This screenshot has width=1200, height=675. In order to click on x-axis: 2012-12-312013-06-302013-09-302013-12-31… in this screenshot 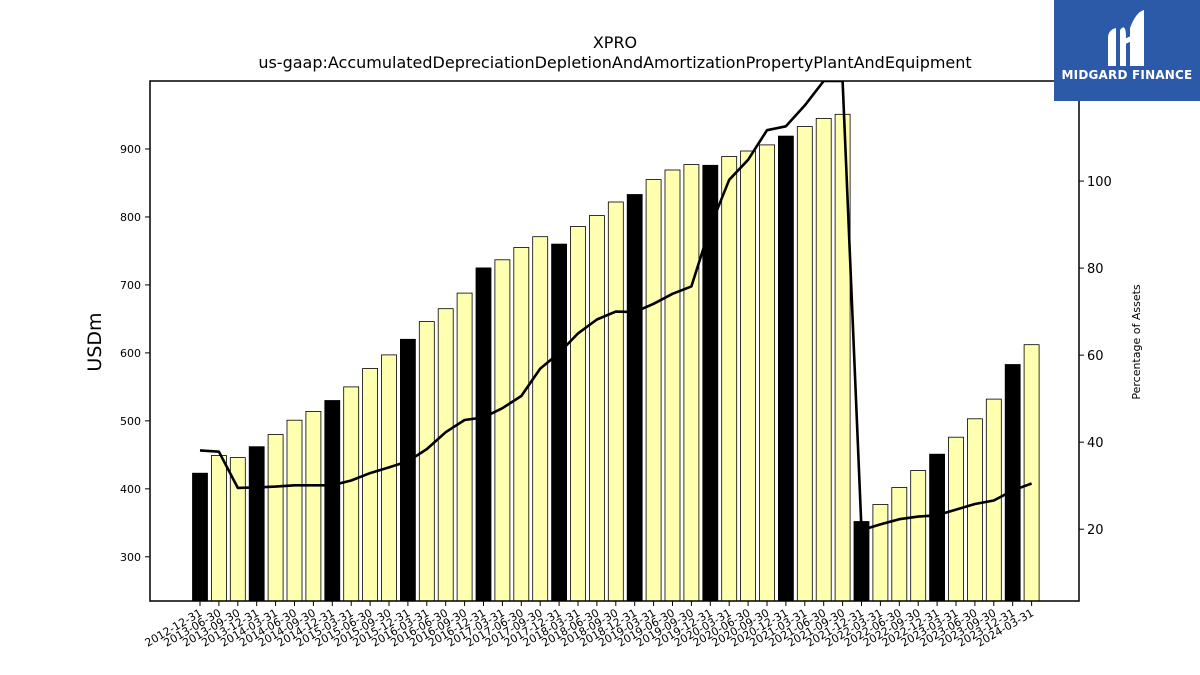, I will do `click(589, 625)`.